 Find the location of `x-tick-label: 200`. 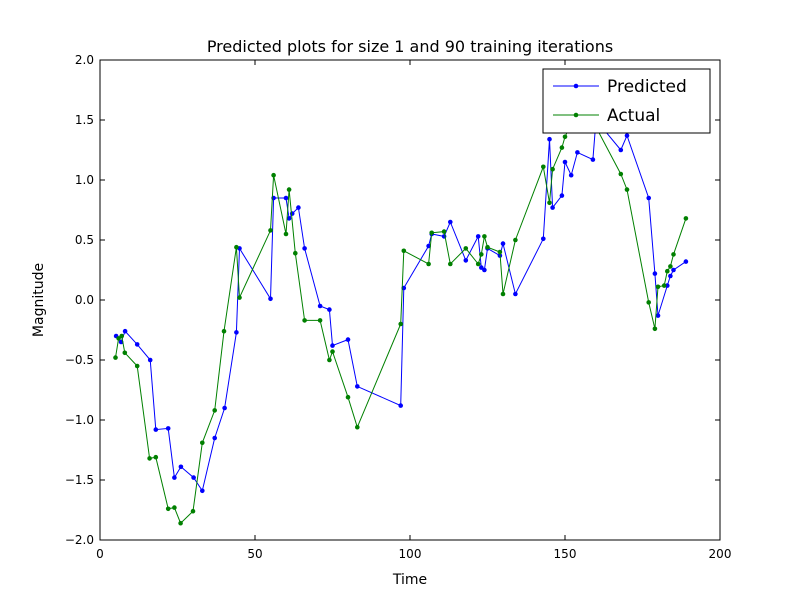

x-tick-label: 200 is located at coordinates (720, 554).